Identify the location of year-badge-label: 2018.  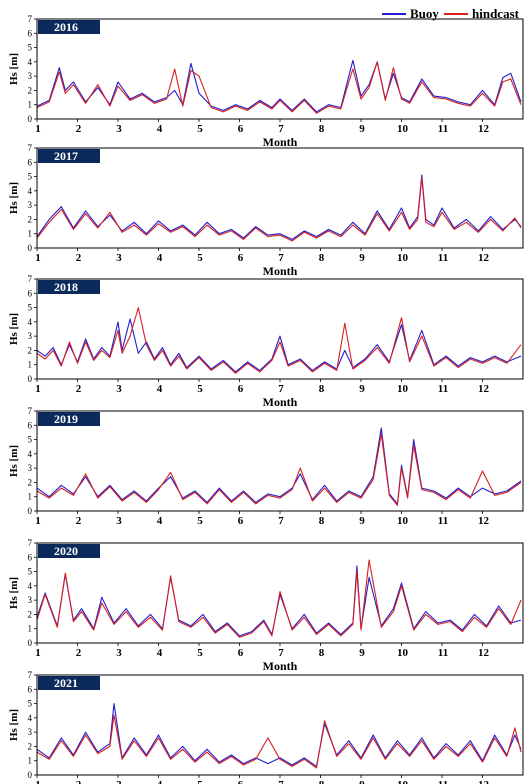
(66, 287).